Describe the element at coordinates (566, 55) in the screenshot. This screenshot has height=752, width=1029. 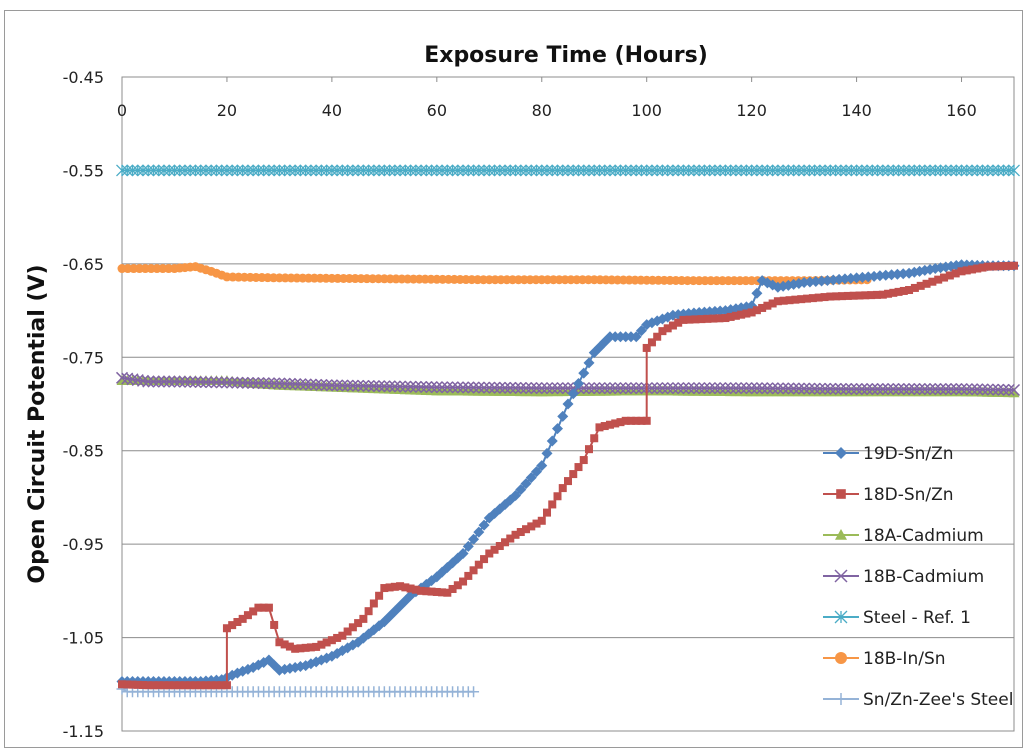
I see `chart-title: Exposure Time (Hours)` at that location.